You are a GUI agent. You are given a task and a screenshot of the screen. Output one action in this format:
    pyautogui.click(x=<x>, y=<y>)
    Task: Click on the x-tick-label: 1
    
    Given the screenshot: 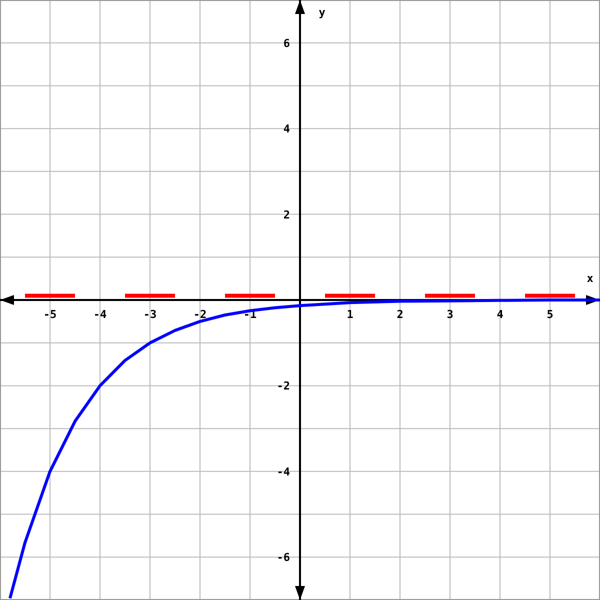 What is the action you would take?
    pyautogui.click(x=350, y=314)
    